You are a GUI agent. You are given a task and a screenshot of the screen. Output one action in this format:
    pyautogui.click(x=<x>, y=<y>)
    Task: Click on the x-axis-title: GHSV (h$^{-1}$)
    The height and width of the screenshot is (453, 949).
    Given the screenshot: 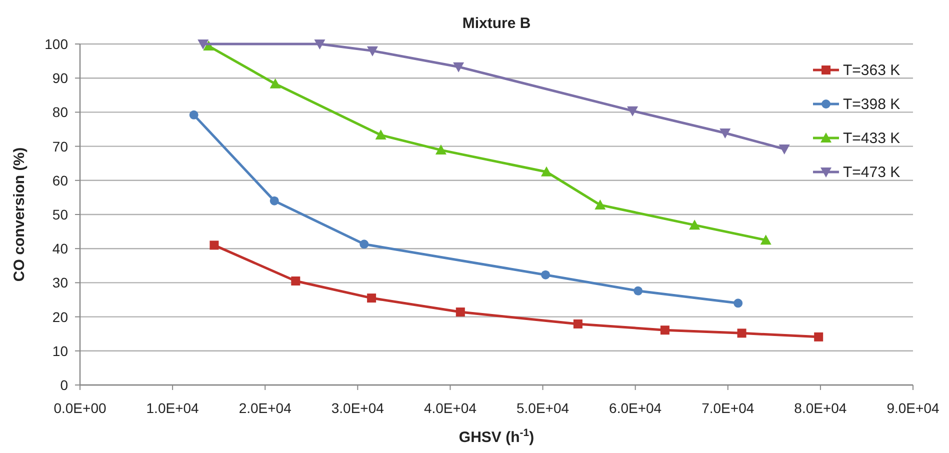 What is the action you would take?
    pyautogui.click(x=496, y=436)
    